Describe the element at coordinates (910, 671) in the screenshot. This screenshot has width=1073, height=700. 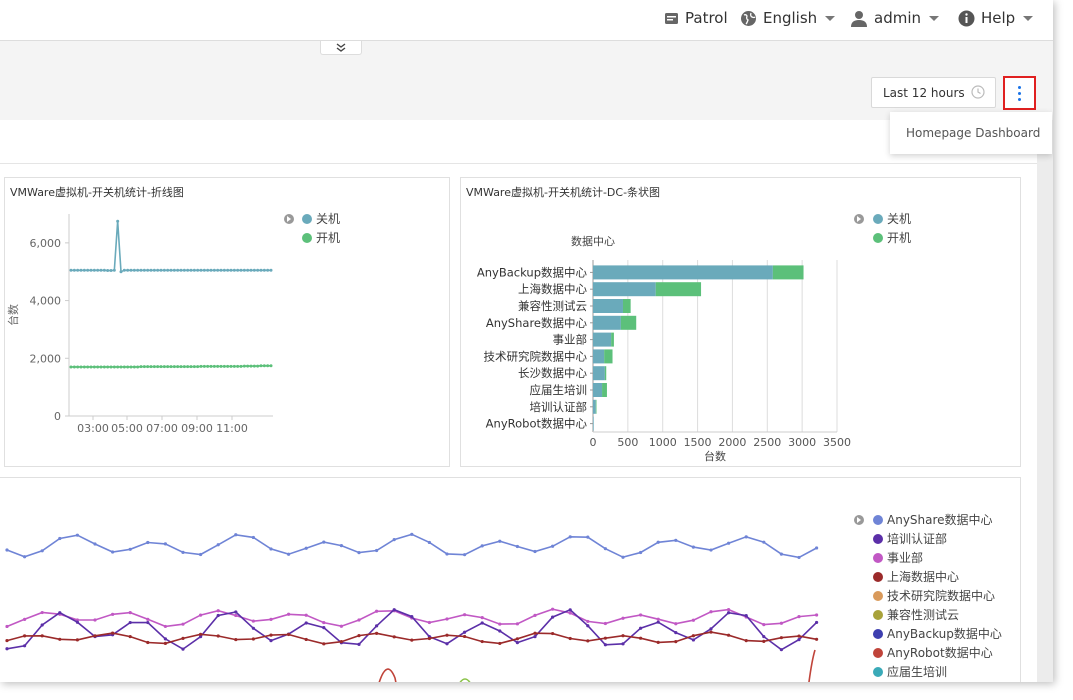
I see `legend-item: 应届生培训` at that location.